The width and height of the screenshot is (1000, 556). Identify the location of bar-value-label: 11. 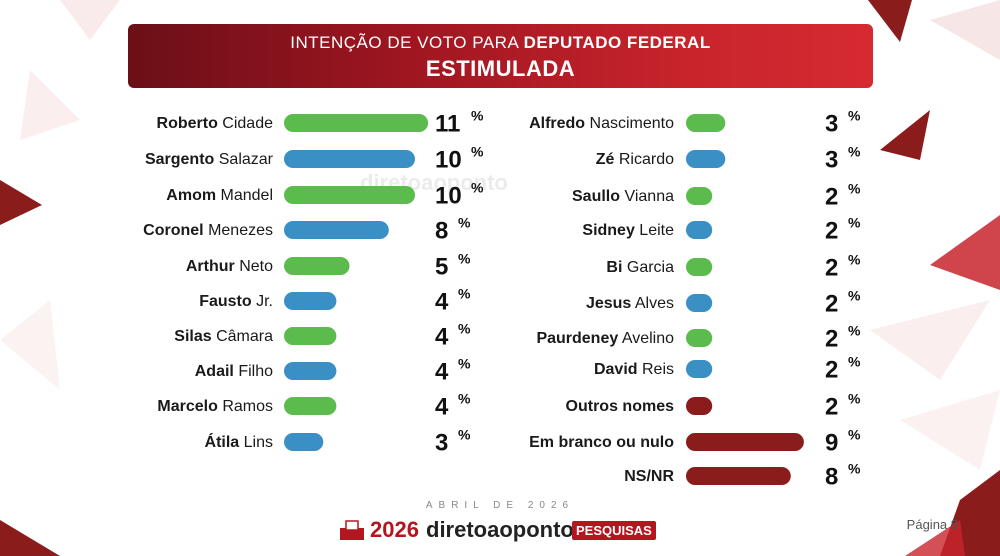
(447, 123).